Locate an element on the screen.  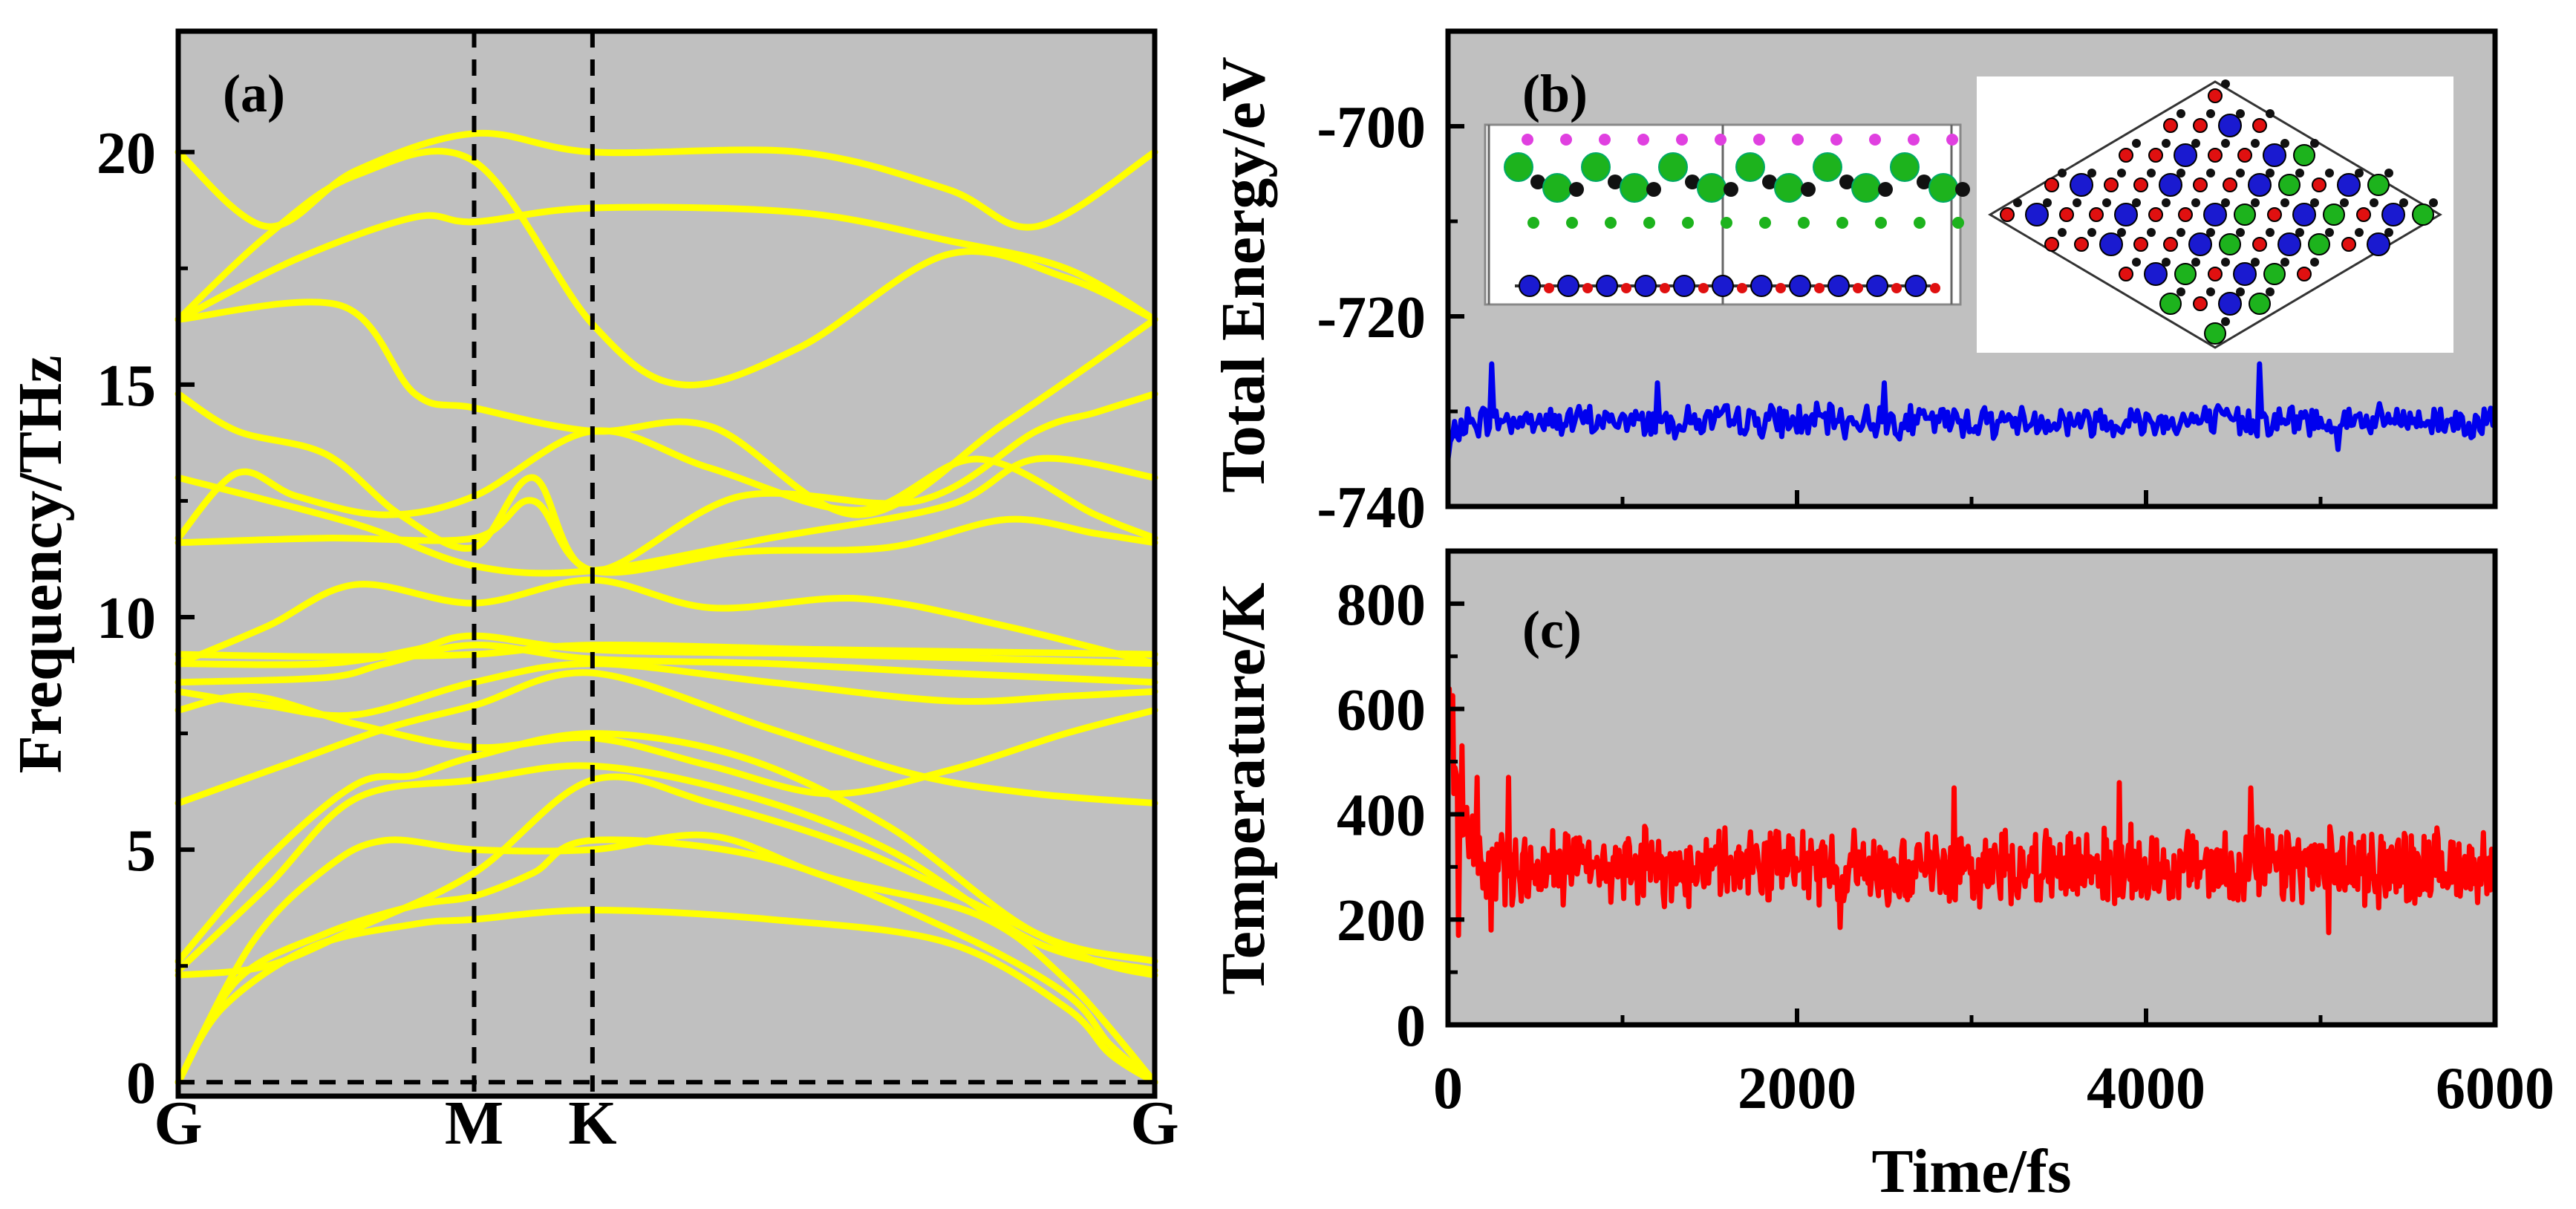
y-tick-label-b: -740 is located at coordinates (1371, 508).